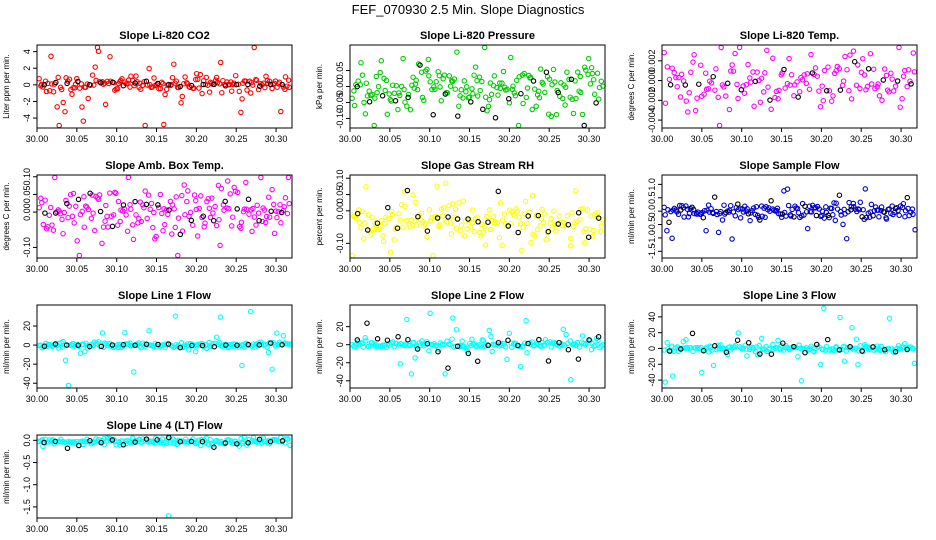 This screenshot has height=540, width=936. Describe the element at coordinates (477, 296) in the screenshot. I see `panel-title: Slope Line 2 Flow` at that location.